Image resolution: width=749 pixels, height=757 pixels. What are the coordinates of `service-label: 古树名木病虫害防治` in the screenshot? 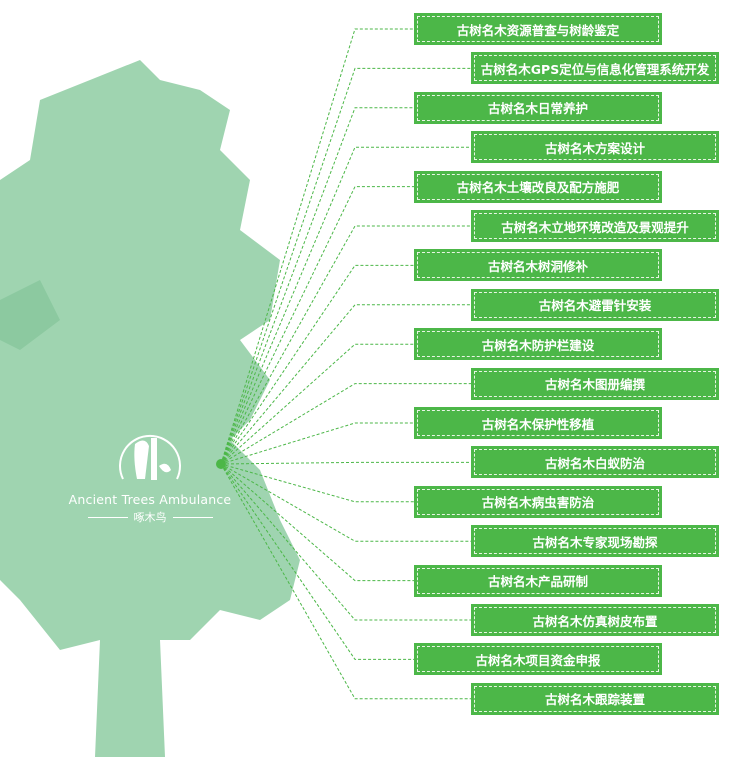 It's located at (538, 501).